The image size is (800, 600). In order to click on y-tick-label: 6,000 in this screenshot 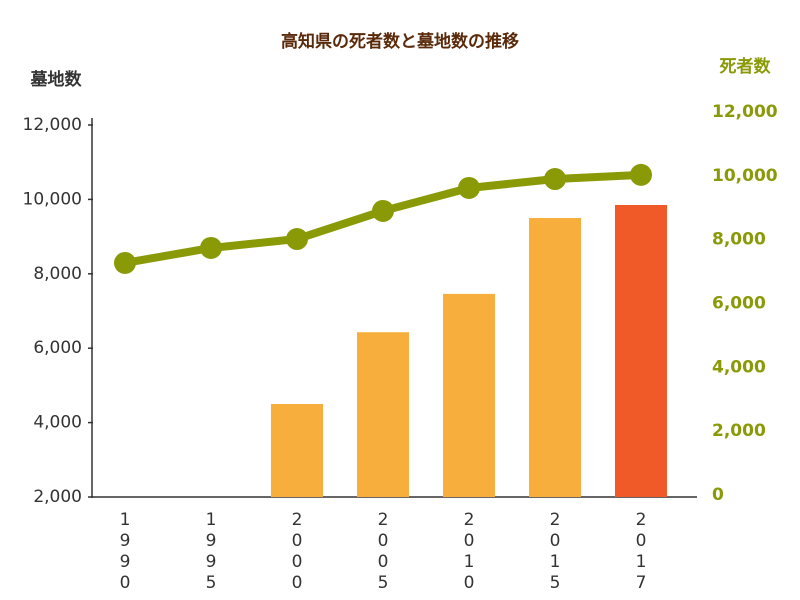, I will do `click(57, 348)`.